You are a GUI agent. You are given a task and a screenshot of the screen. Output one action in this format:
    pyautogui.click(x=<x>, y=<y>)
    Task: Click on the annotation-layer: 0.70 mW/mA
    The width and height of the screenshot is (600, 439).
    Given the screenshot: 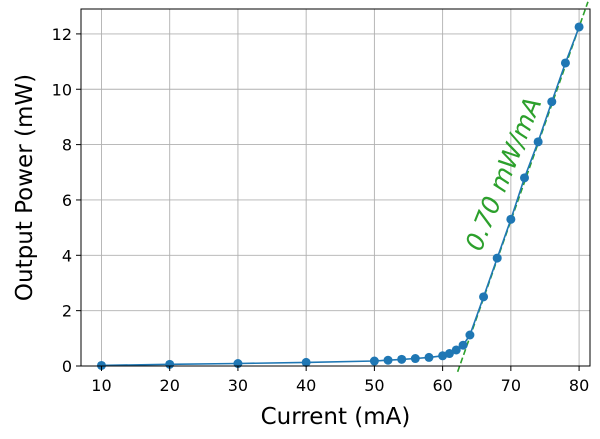 What is the action you would take?
    pyautogui.click(x=504, y=174)
    